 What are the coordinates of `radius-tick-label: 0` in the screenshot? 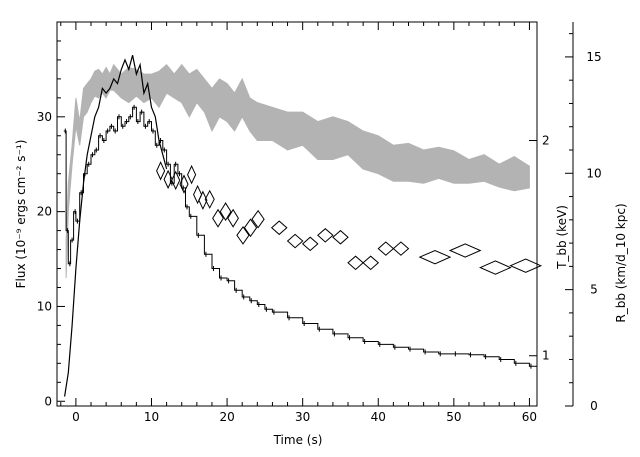 It's located at (594, 406).